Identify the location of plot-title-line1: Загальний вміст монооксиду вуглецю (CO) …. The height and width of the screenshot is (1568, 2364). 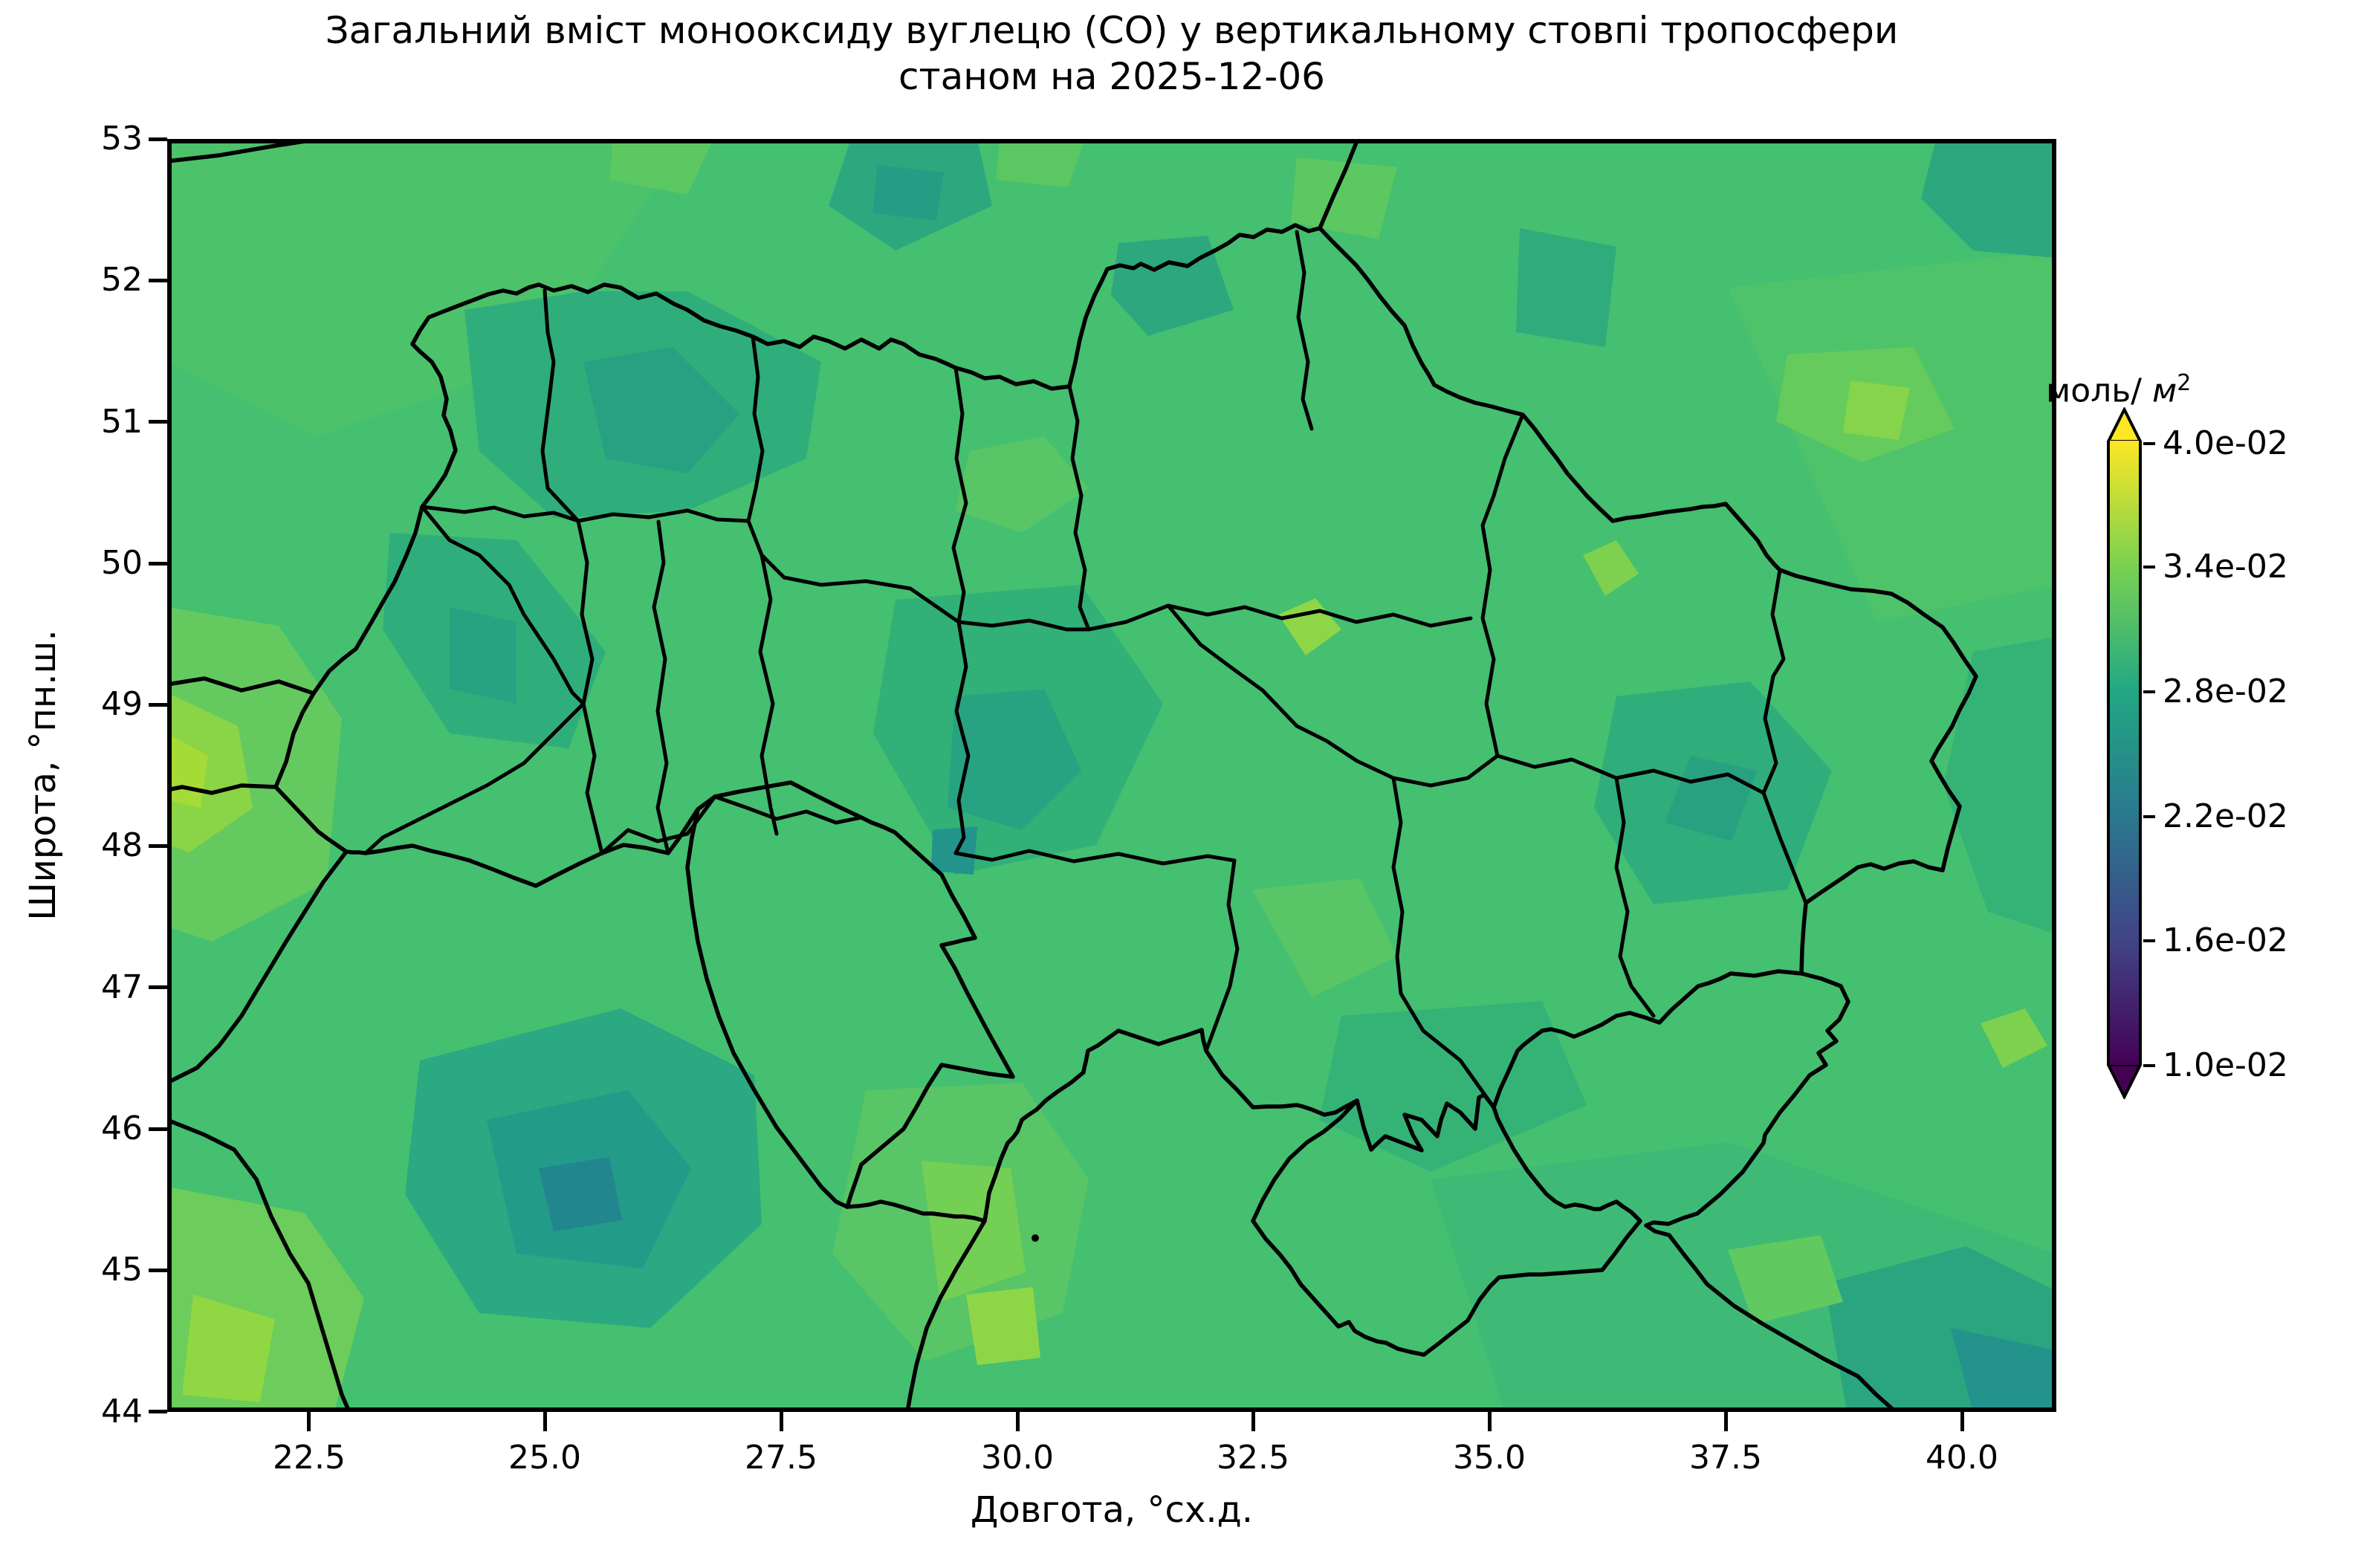
(1112, 30).